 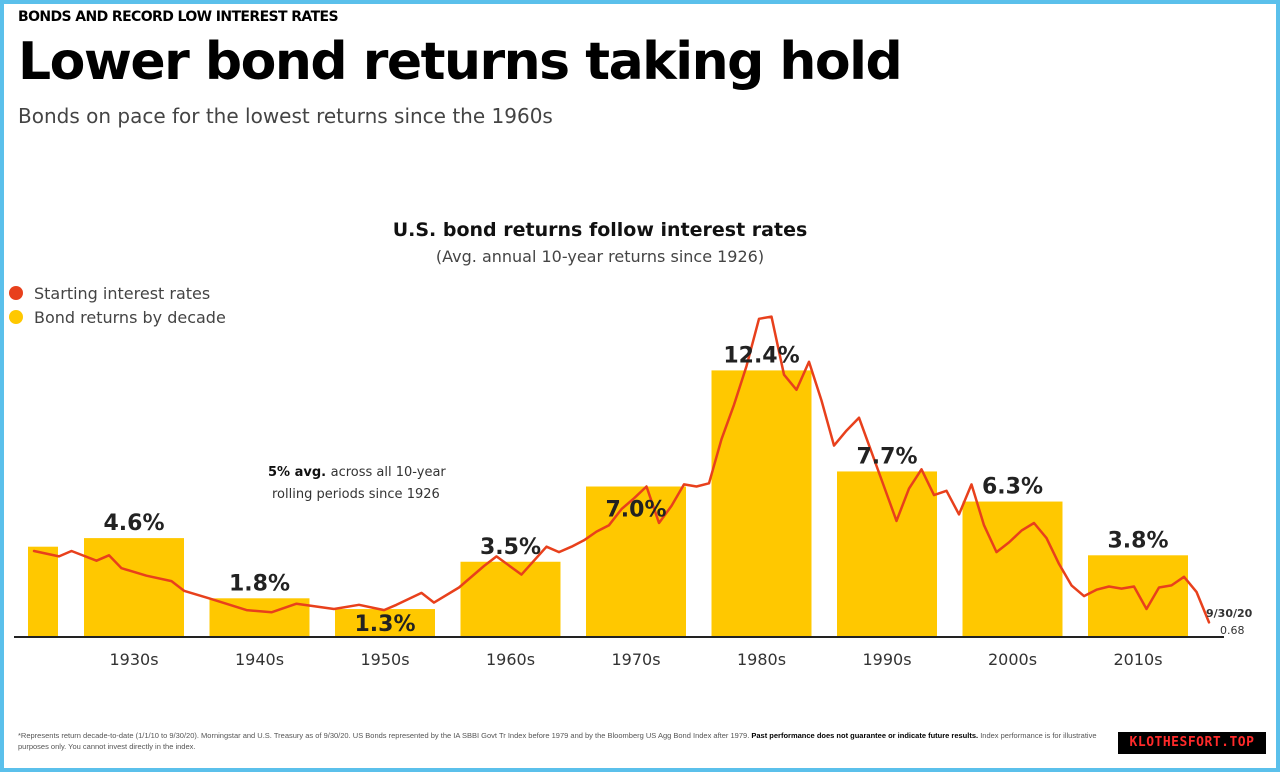 I want to click on kicker: BONDS AND RECORD LOW INTEREST RATES, so click(x=178, y=17).